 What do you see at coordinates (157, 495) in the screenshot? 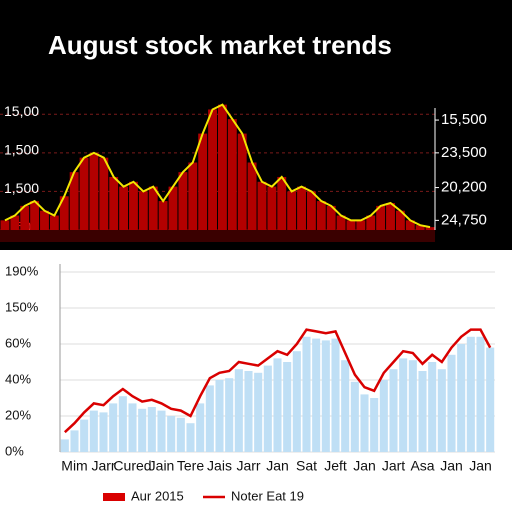
I see `legend-label: Aur 2015` at bounding box center [157, 495].